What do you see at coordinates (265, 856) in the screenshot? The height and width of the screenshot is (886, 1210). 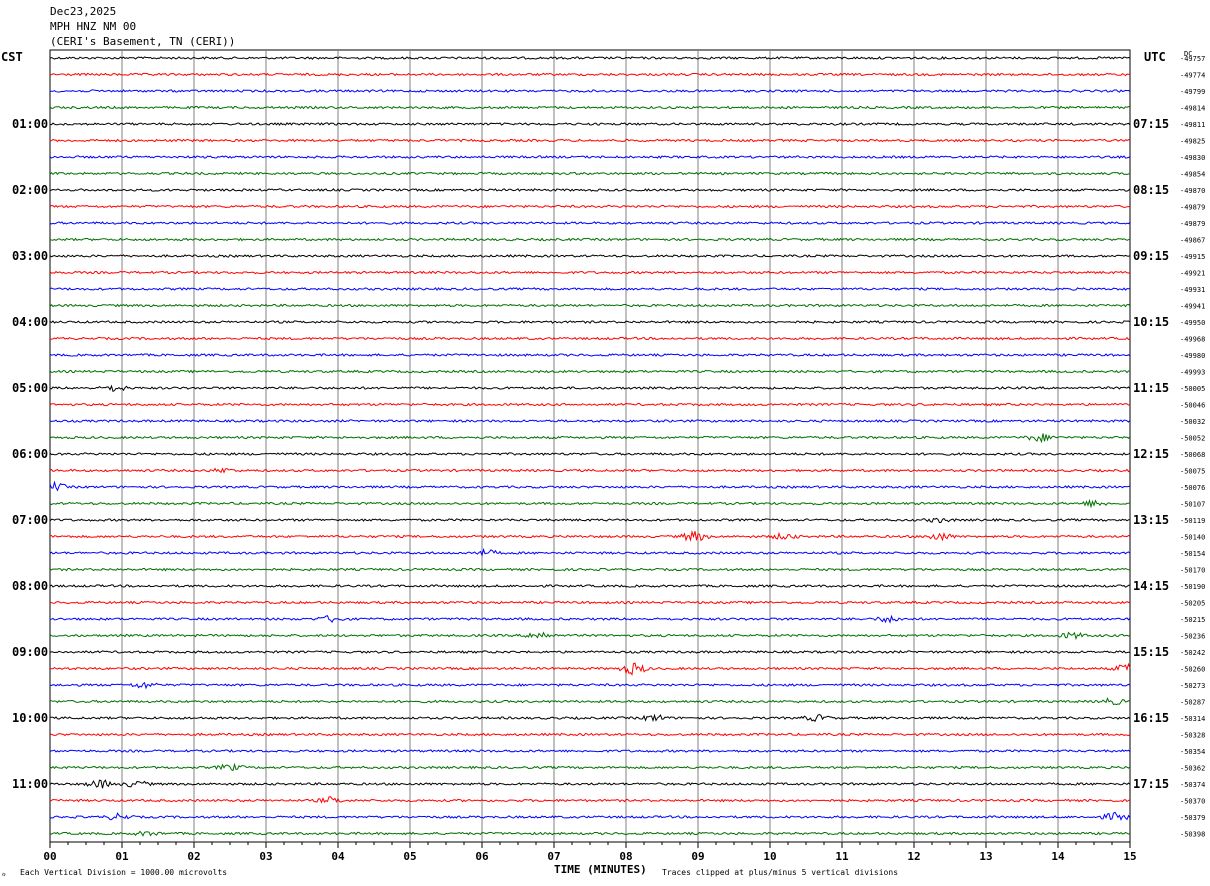 I see `x-tick-label: 03` at bounding box center [265, 856].